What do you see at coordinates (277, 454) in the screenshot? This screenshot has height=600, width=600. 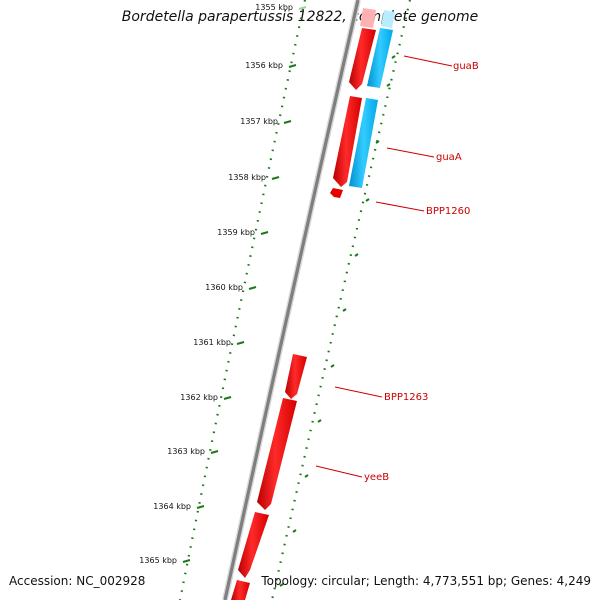 I see `gene-arrow-yeeB` at bounding box center [277, 454].